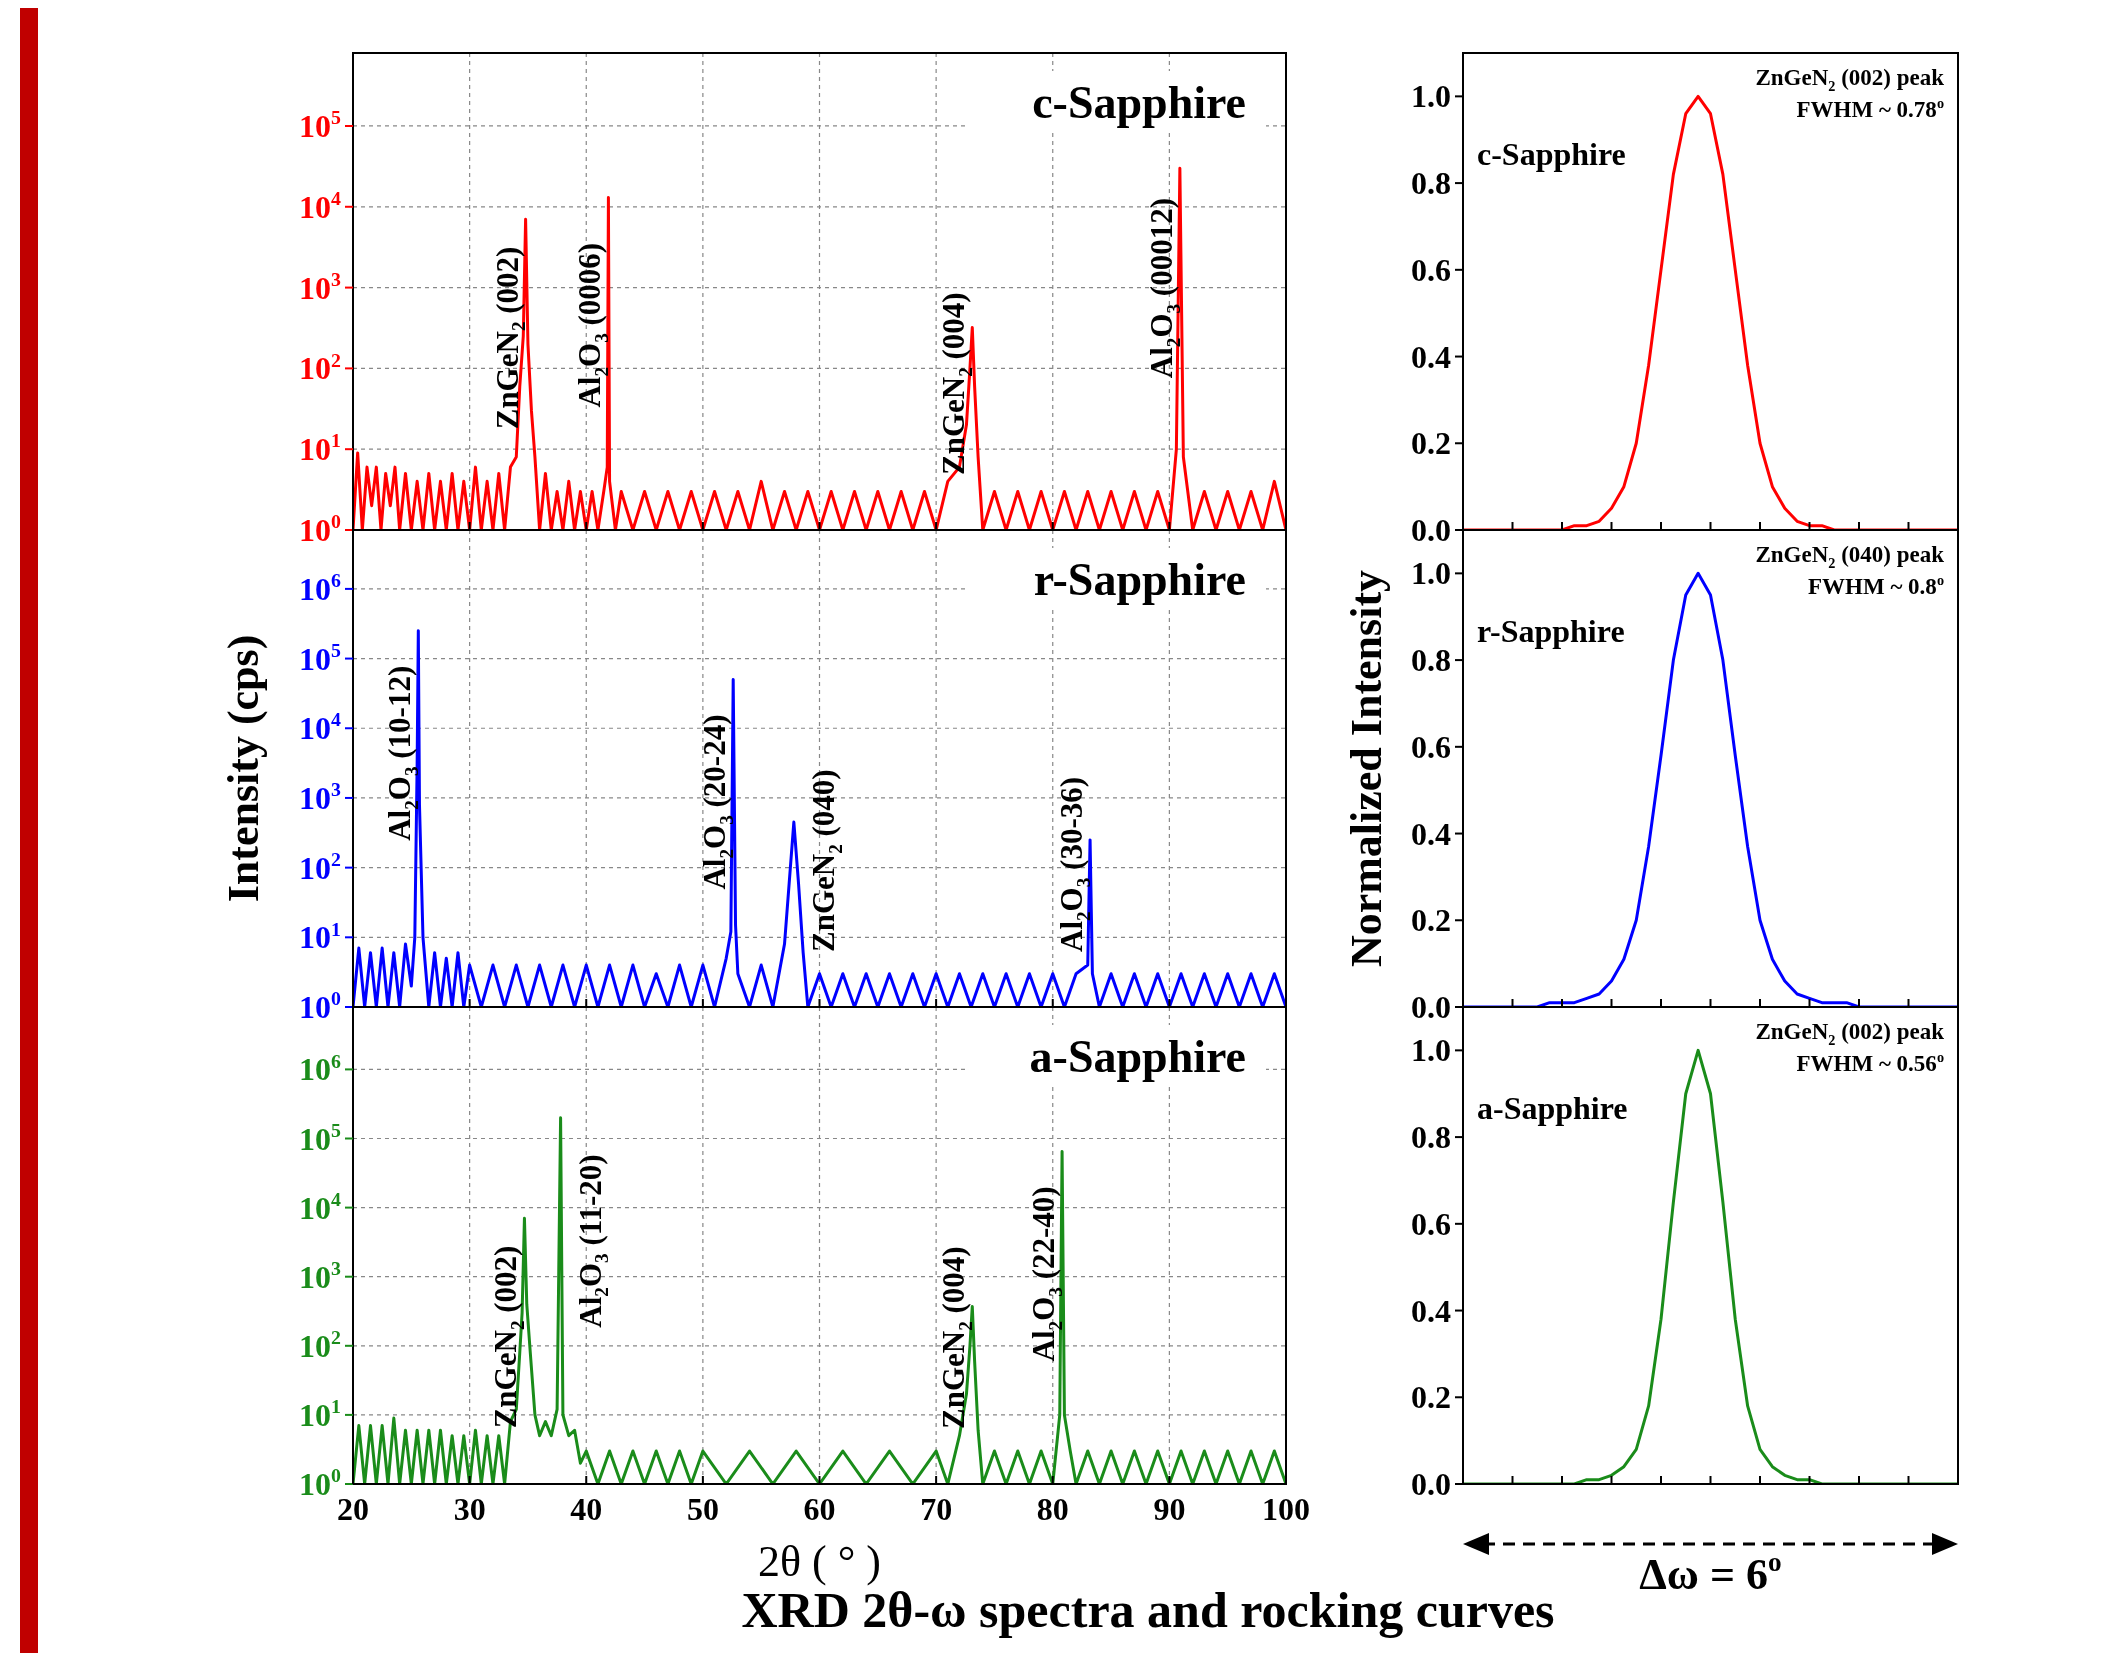  Describe the element at coordinates (1870, 1062) in the screenshot. I see `annotation: FWHM ~ 0.56$^{o}$` at that location.